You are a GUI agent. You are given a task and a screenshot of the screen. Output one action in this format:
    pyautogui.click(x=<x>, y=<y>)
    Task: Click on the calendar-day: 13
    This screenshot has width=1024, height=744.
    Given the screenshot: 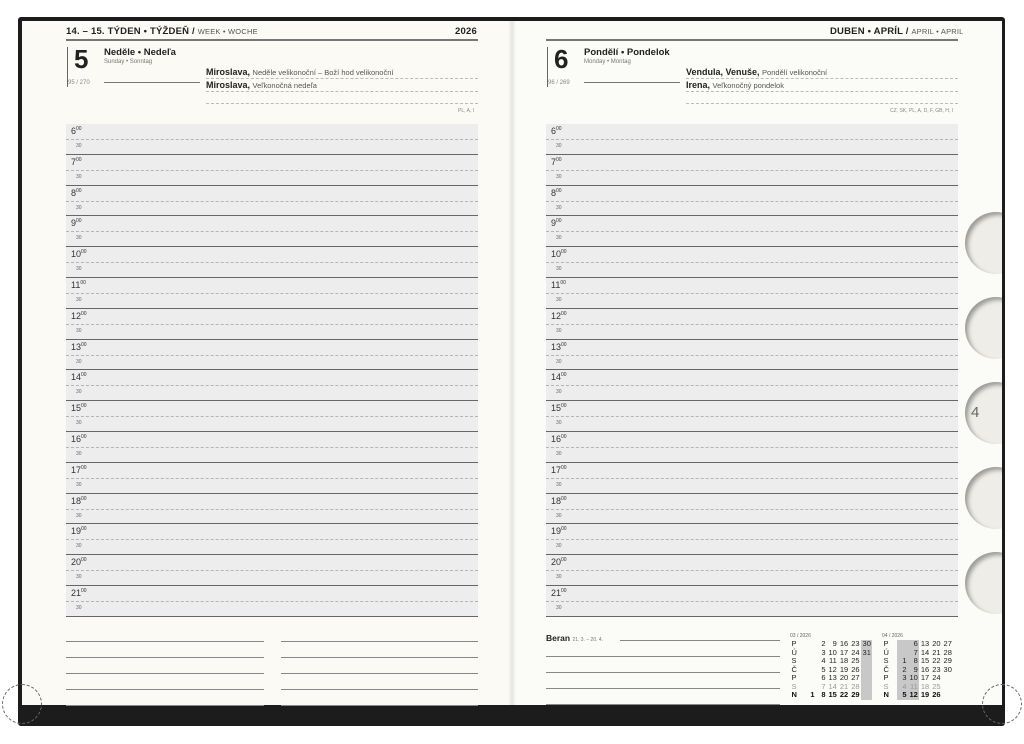 What is the action you would take?
    pyautogui.click(x=832, y=677)
    